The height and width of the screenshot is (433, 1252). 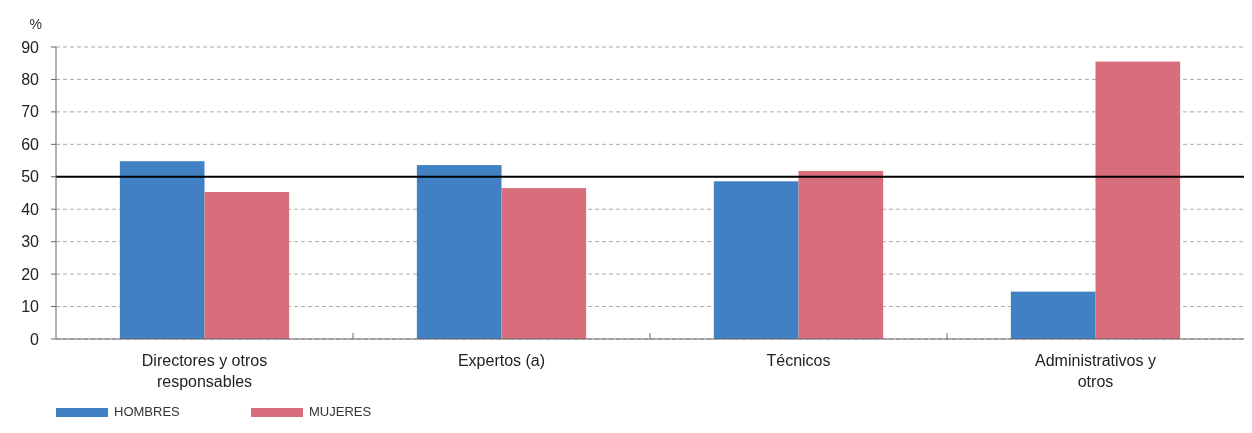 What do you see at coordinates (35, 24) in the screenshot?
I see `y-axis-title: %` at bounding box center [35, 24].